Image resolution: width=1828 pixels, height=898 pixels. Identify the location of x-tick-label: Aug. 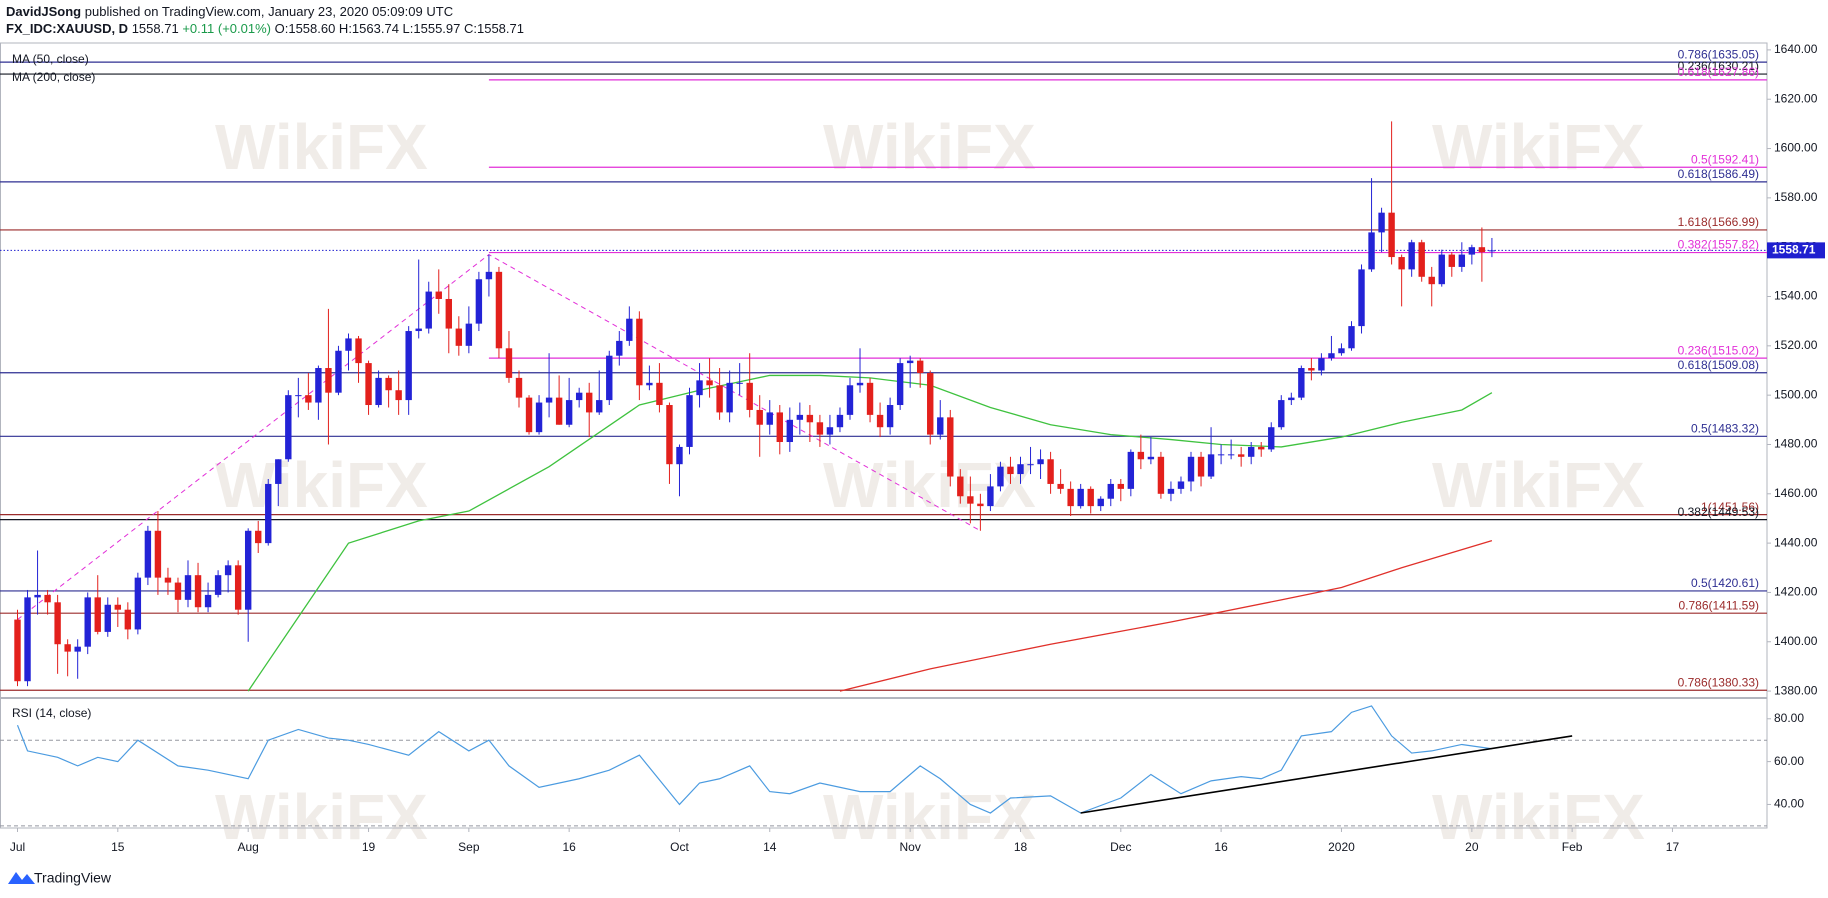
(248, 847).